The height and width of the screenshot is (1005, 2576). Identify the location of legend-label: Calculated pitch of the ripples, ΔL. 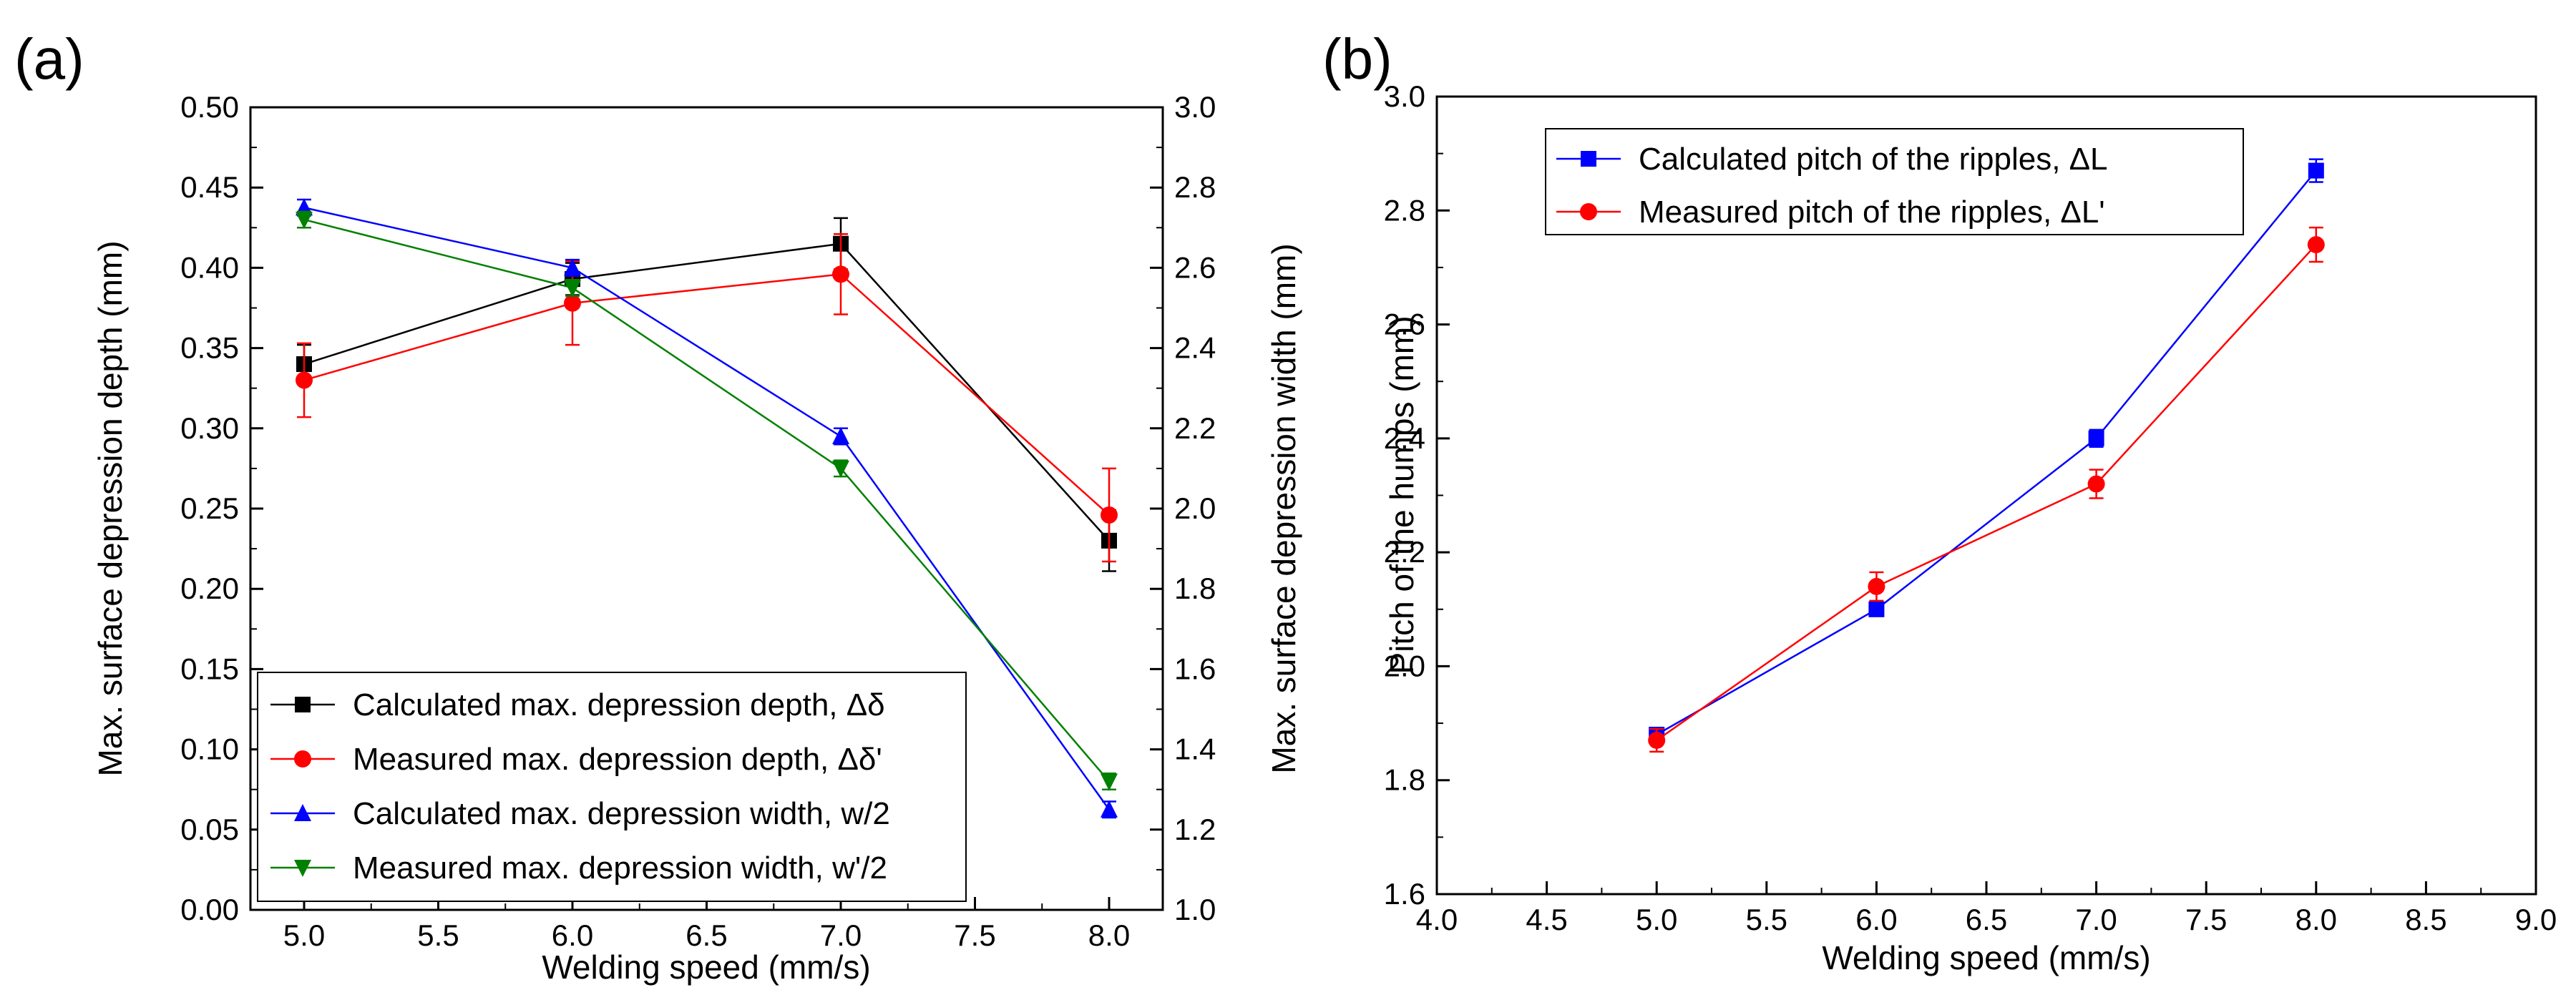
(1873, 159).